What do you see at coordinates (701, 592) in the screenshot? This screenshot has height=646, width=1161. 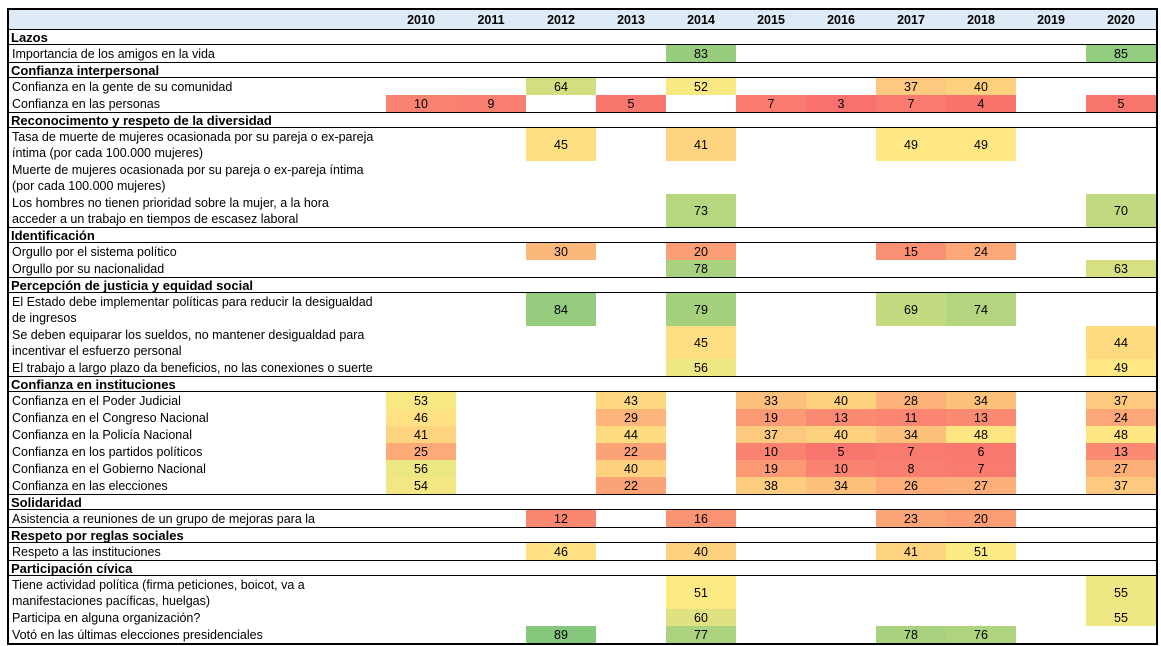 I see `value-cell-2014: 51` at bounding box center [701, 592].